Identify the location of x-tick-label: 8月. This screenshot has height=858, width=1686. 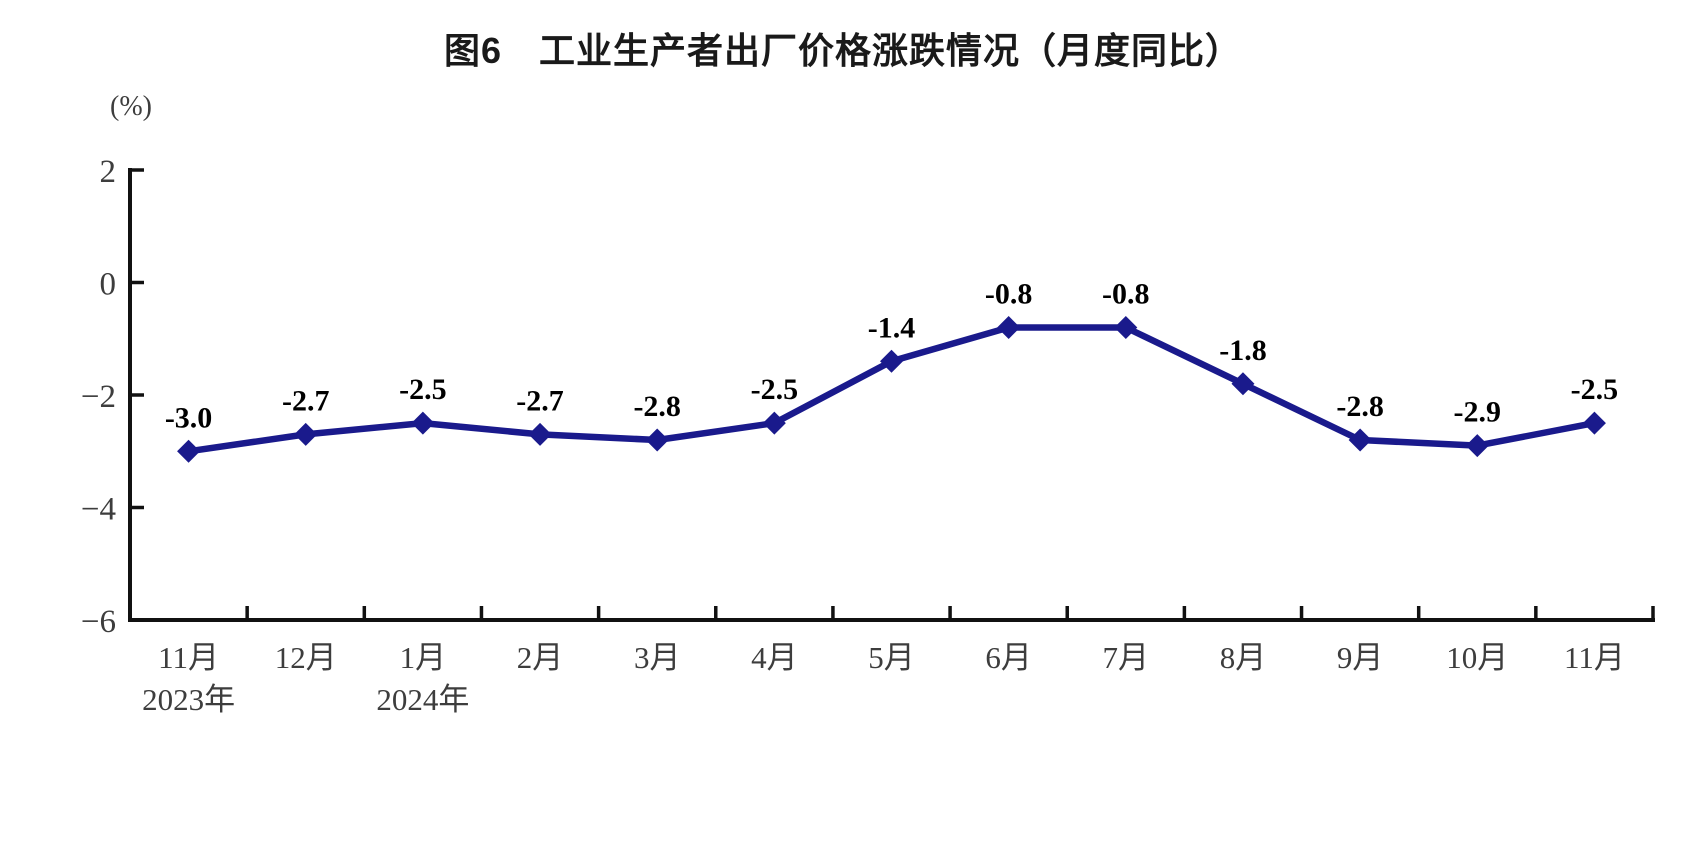
(1243, 657).